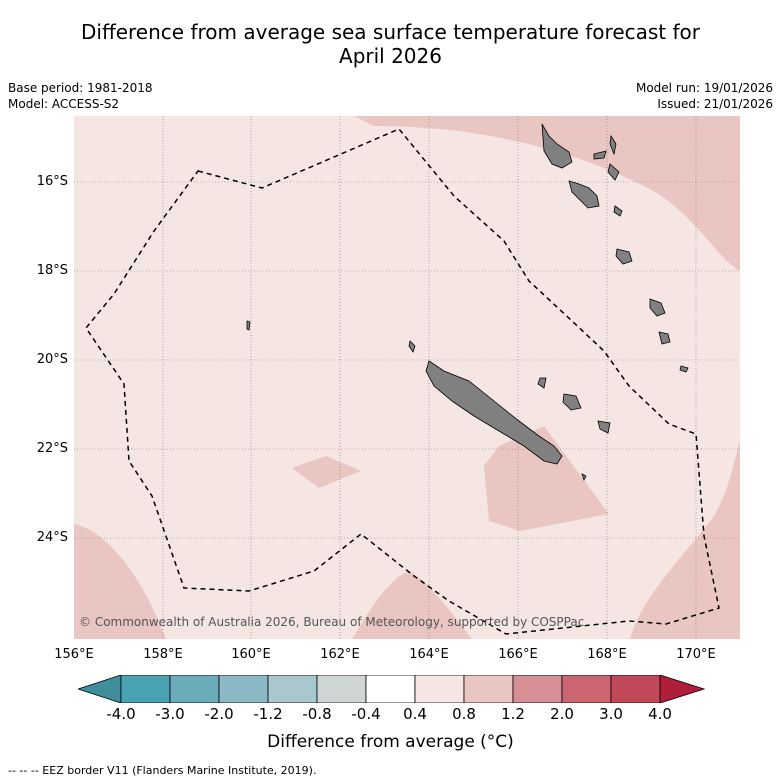 Image resolution: width=781 pixels, height=781 pixels. I want to click on chesterfield-islet, so click(248, 325).